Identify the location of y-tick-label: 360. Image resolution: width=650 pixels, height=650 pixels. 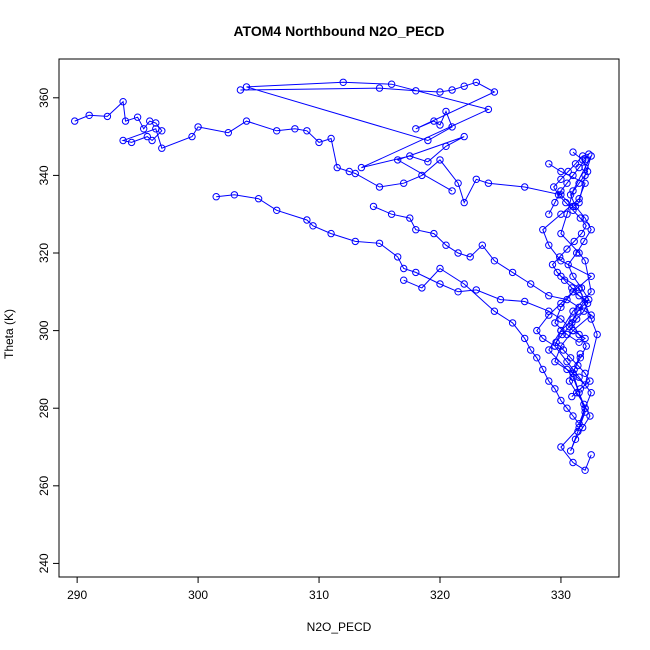
(44, 97).